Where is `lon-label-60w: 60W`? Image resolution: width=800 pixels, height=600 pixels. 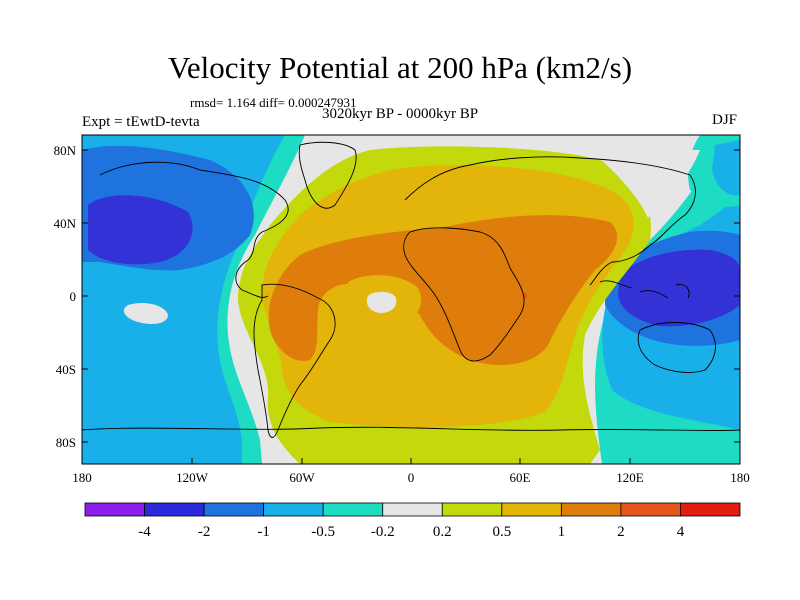 lon-label-60w: 60W is located at coordinates (302, 477).